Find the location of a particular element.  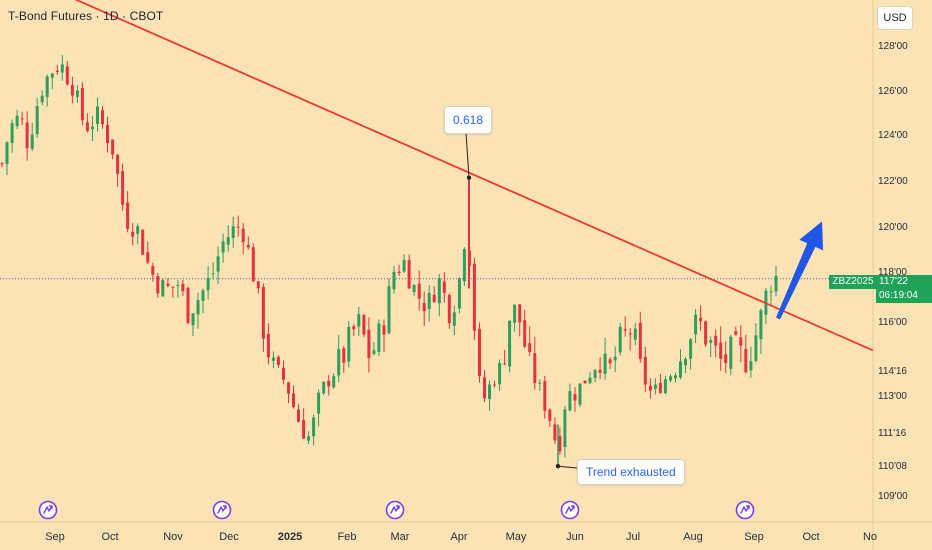

price-tick-label: 126'00 is located at coordinates (893, 91).